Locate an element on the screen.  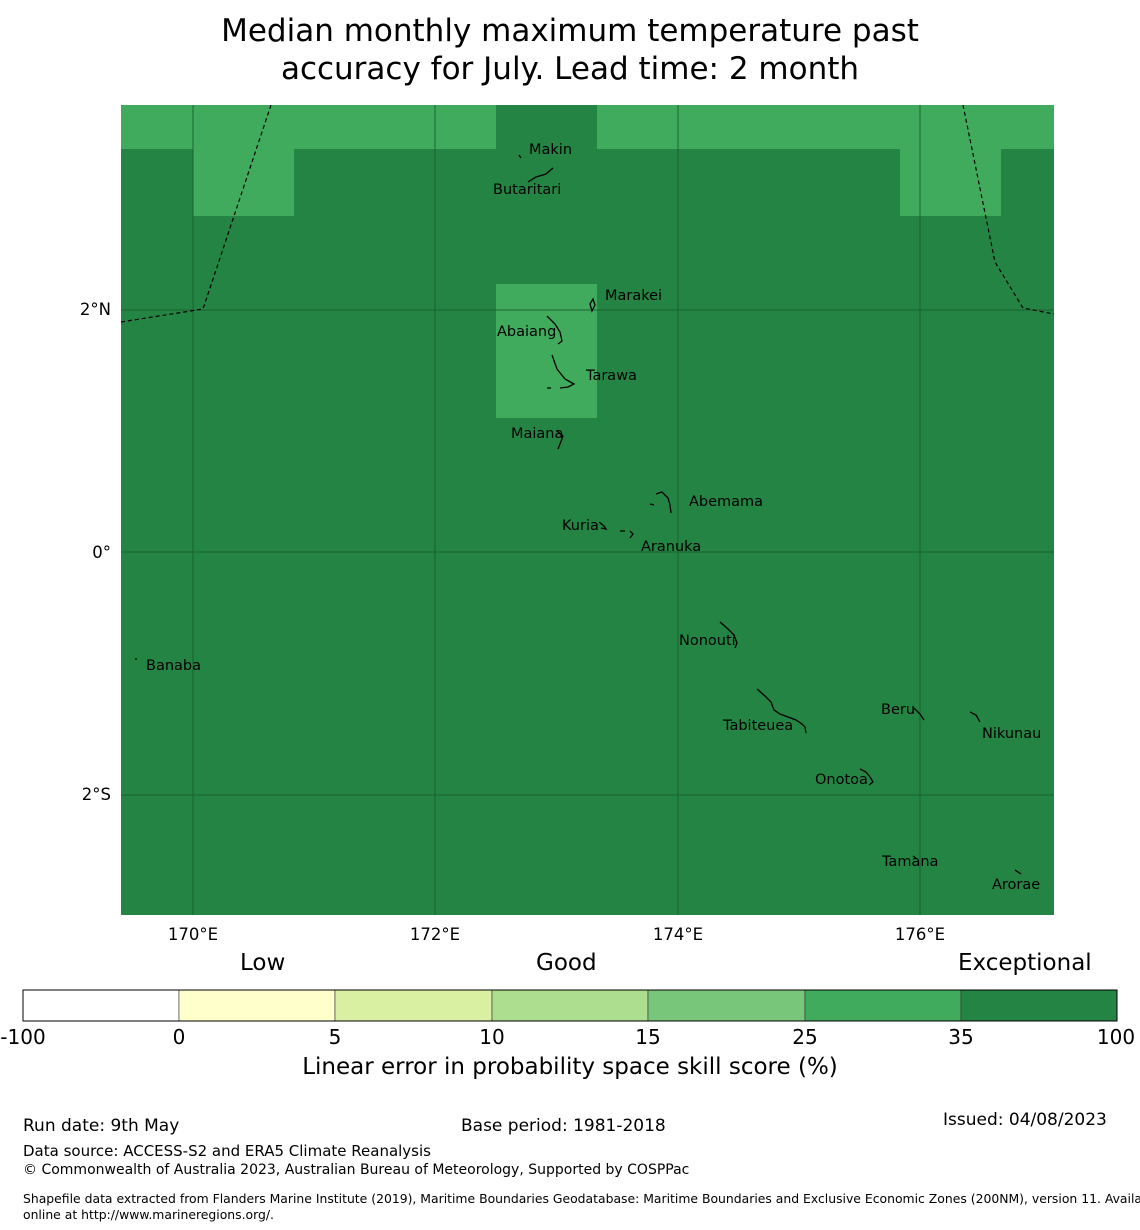
lat-tick-label: 2°N is located at coordinates (95, 309).